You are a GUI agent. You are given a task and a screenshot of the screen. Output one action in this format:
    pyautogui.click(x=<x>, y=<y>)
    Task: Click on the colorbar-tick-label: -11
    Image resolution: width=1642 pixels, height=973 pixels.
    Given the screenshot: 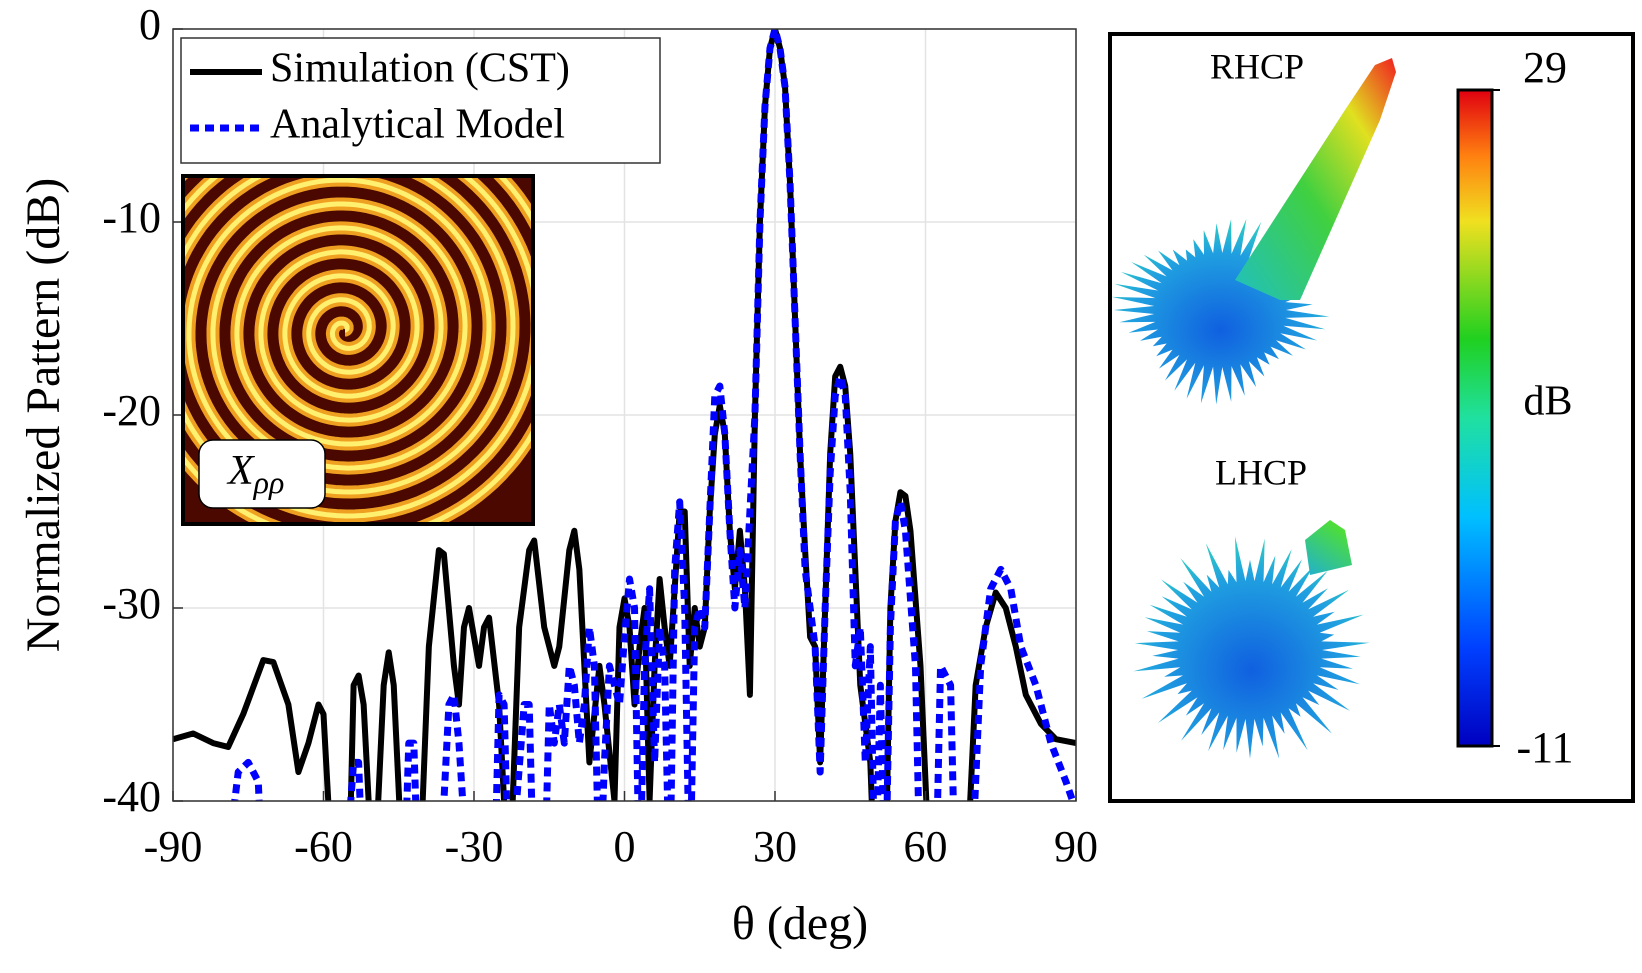 What is the action you would take?
    pyautogui.click(x=1544, y=747)
    